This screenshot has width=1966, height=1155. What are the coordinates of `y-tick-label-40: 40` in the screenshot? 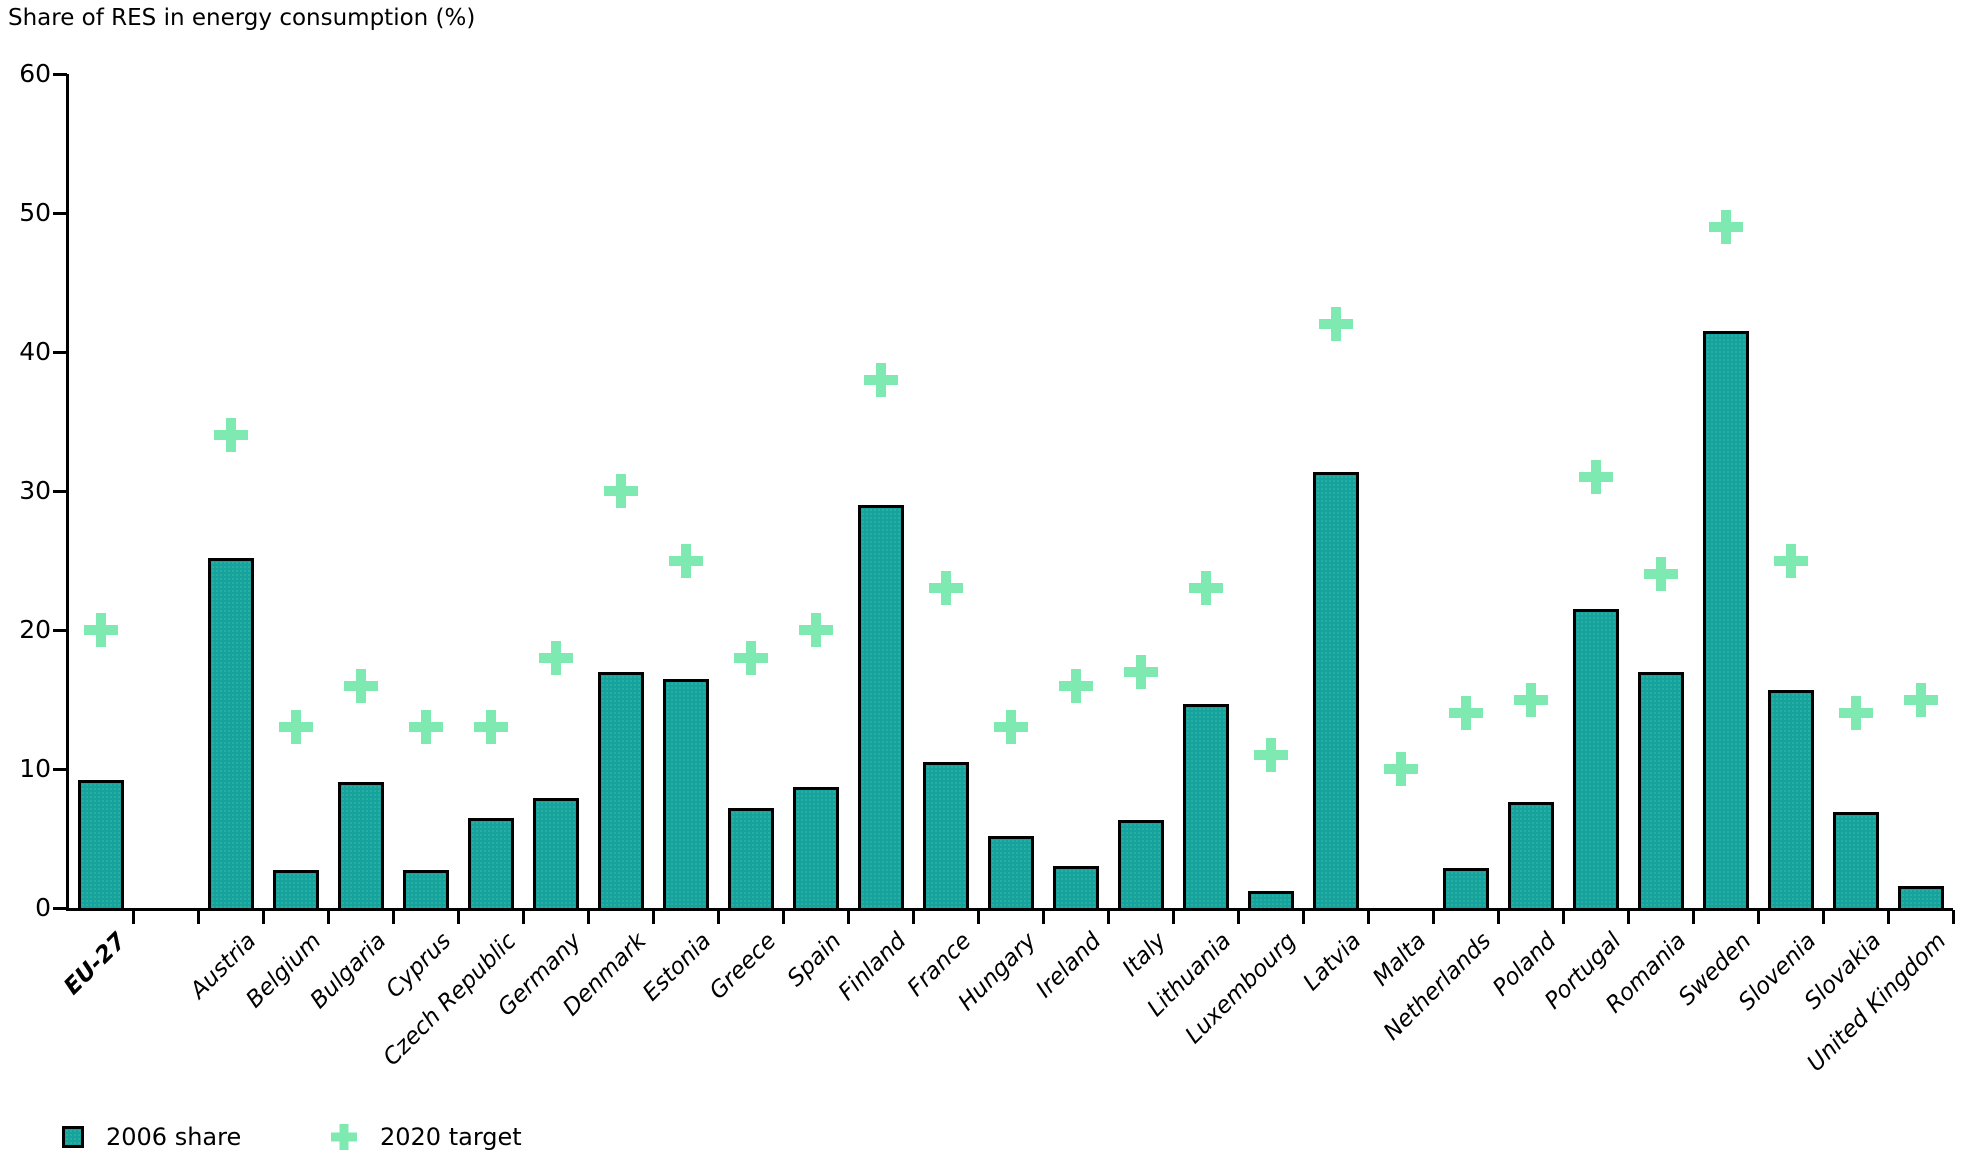 It's located at (35, 351).